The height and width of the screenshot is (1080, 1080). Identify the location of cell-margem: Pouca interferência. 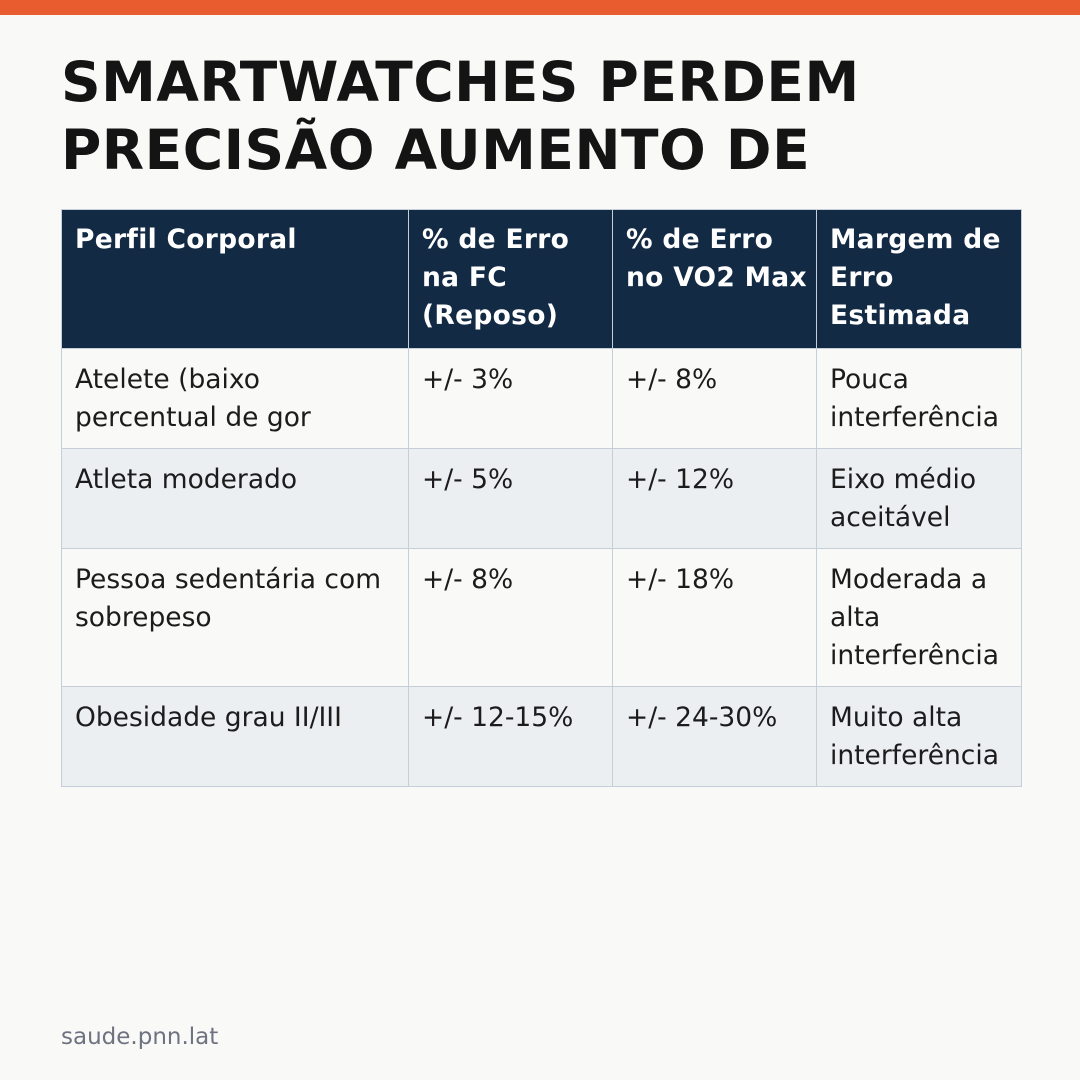
(919, 398).